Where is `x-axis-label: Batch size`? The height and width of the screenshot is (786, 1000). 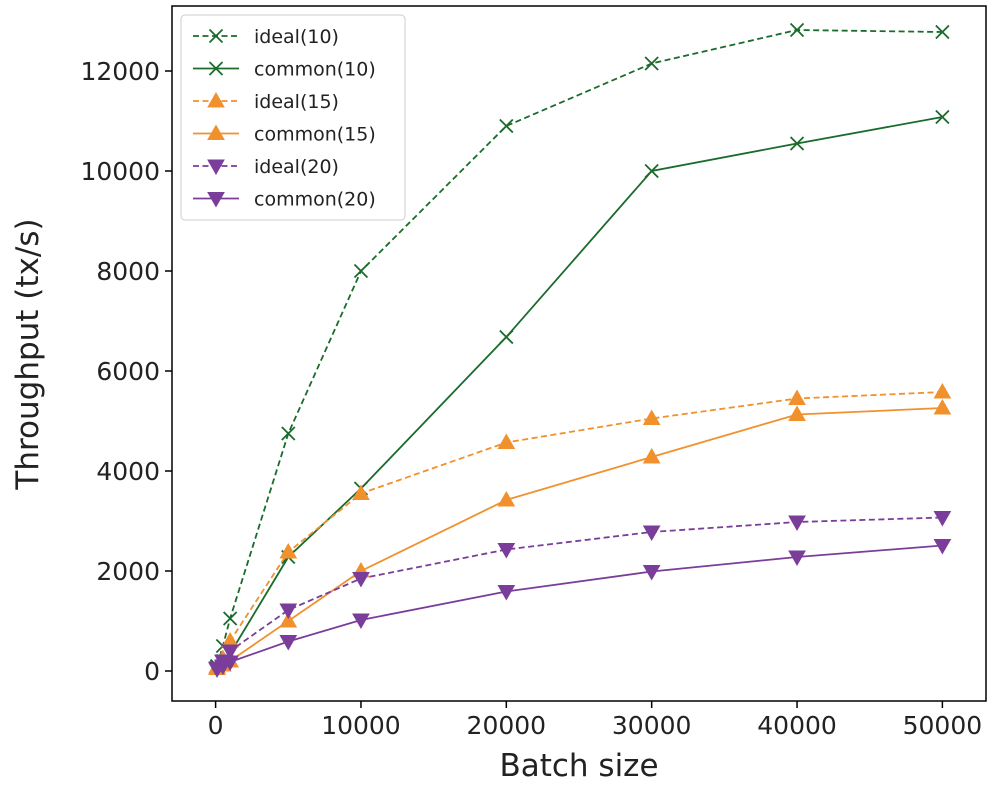 x-axis-label: Batch size is located at coordinates (578, 766).